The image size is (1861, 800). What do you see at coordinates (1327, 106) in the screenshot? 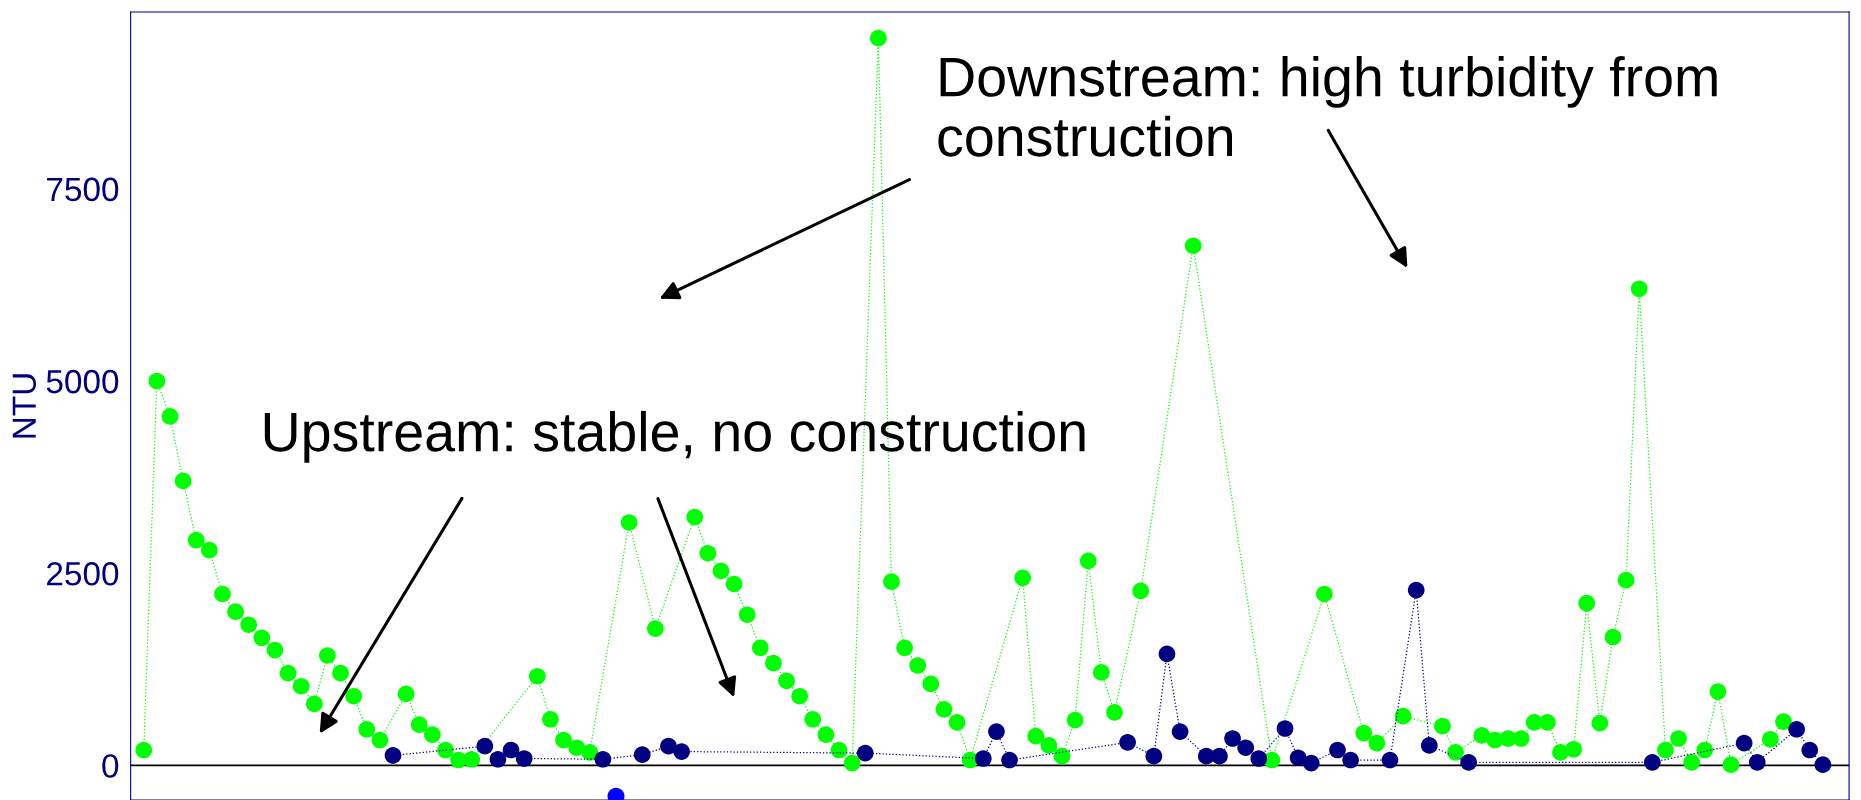
I see `annotation: Downstream: high turbidity from construction` at bounding box center [1327, 106].